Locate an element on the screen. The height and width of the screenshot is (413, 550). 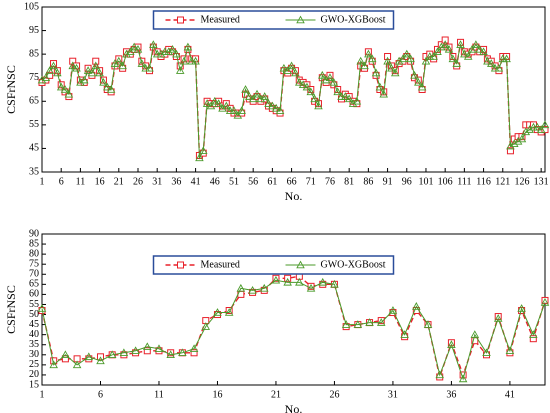
y-tick-label: 15 is located at coordinates (34, 384).